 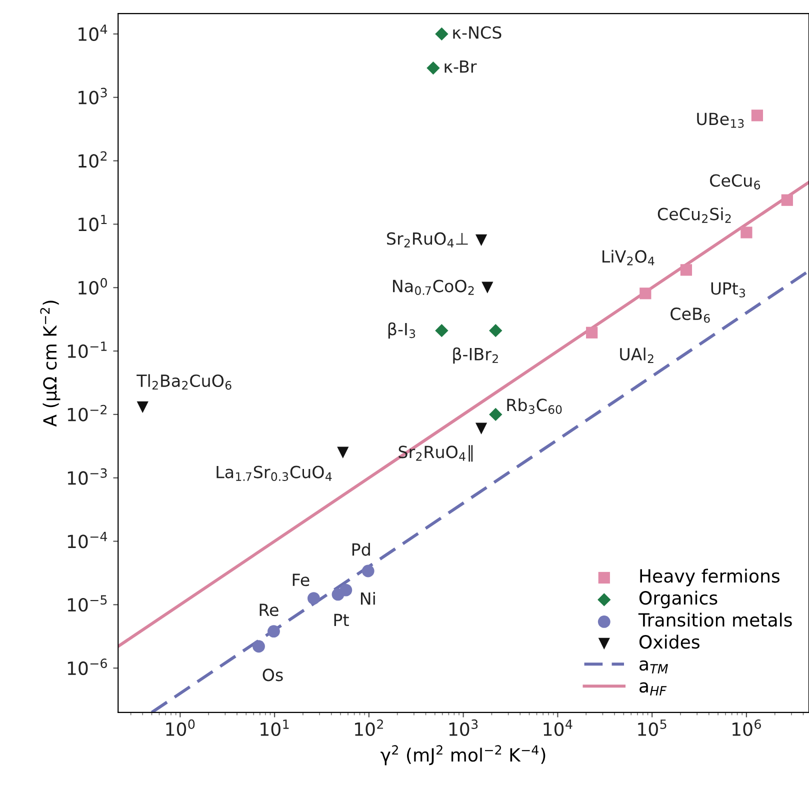 I want to click on legend-label: a$_{HF}$, so click(x=653, y=689).